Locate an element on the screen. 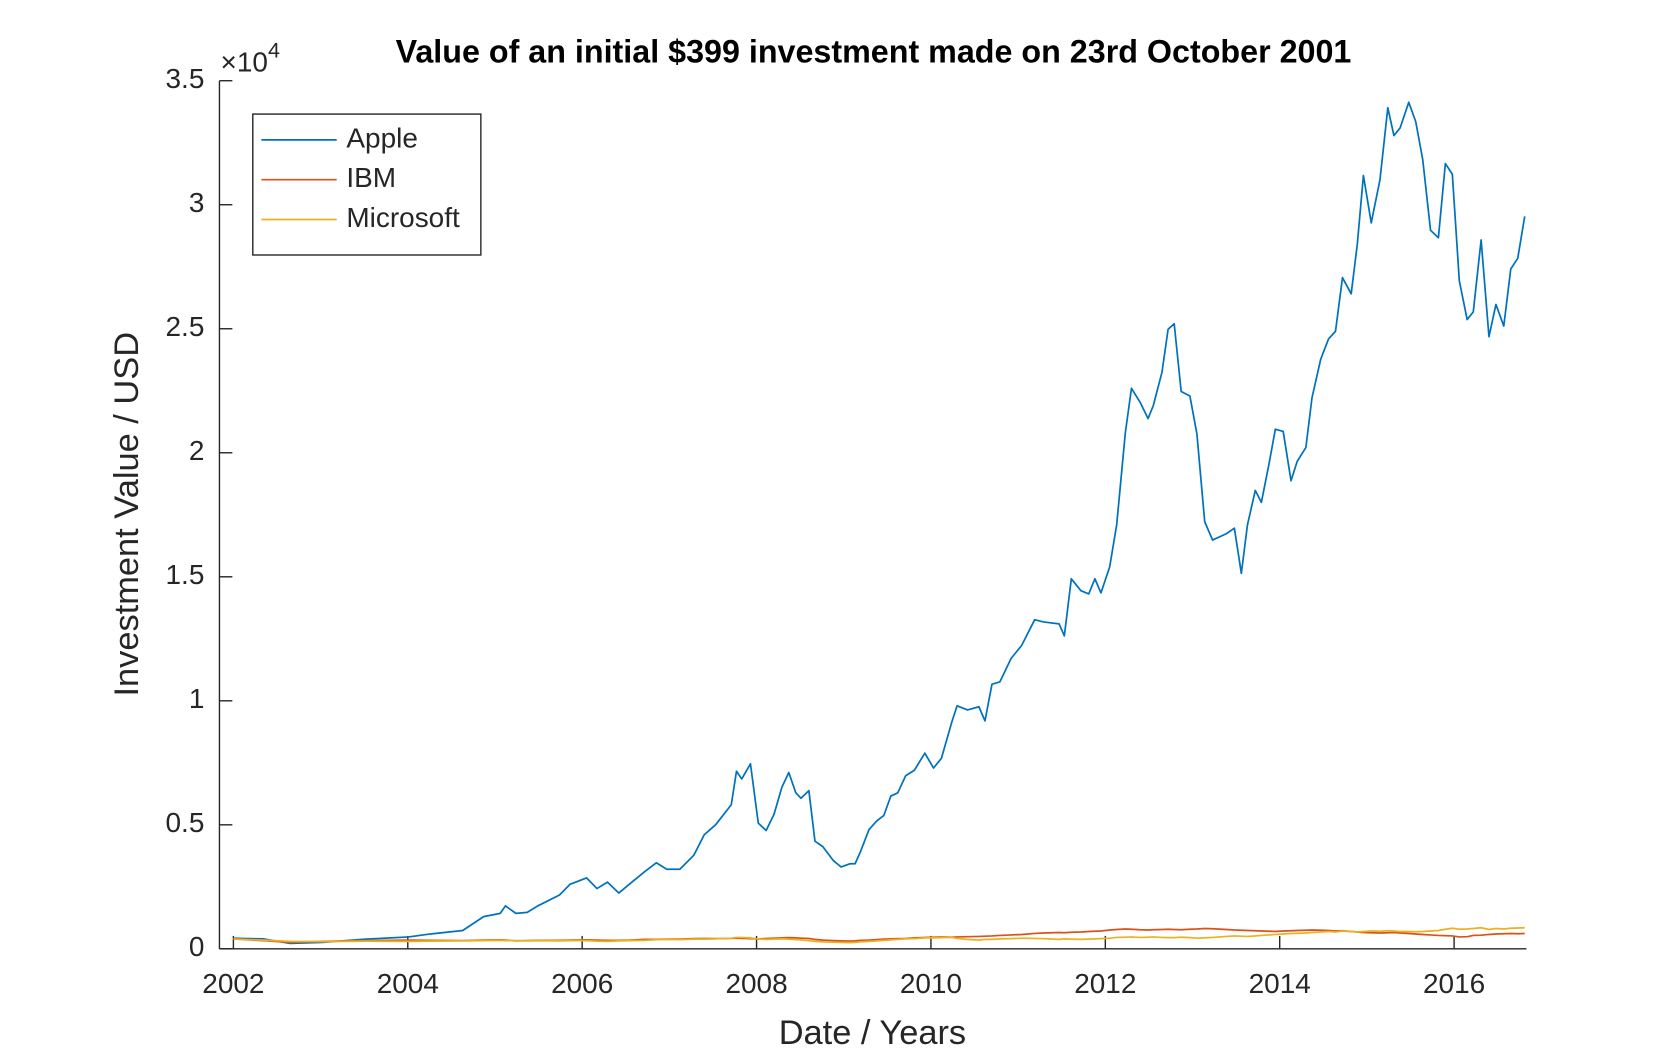 The height and width of the screenshot is (1050, 1662). y-tick-label: 1 is located at coordinates (197, 698).